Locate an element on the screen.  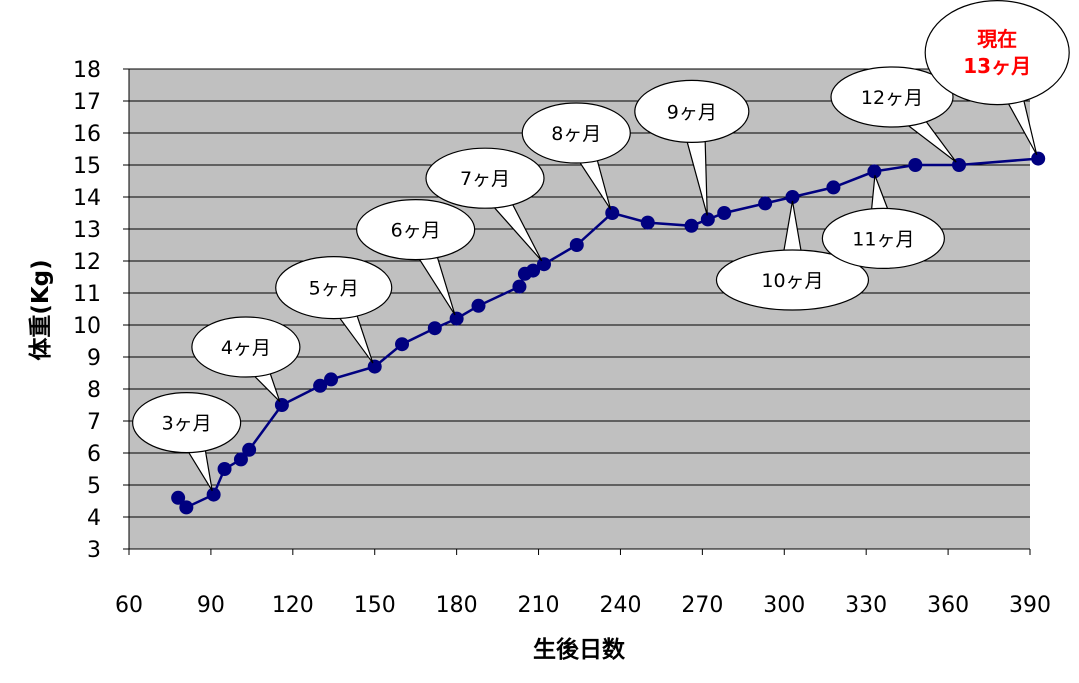
callout: 8ヶ月 is located at coordinates (576, 156).